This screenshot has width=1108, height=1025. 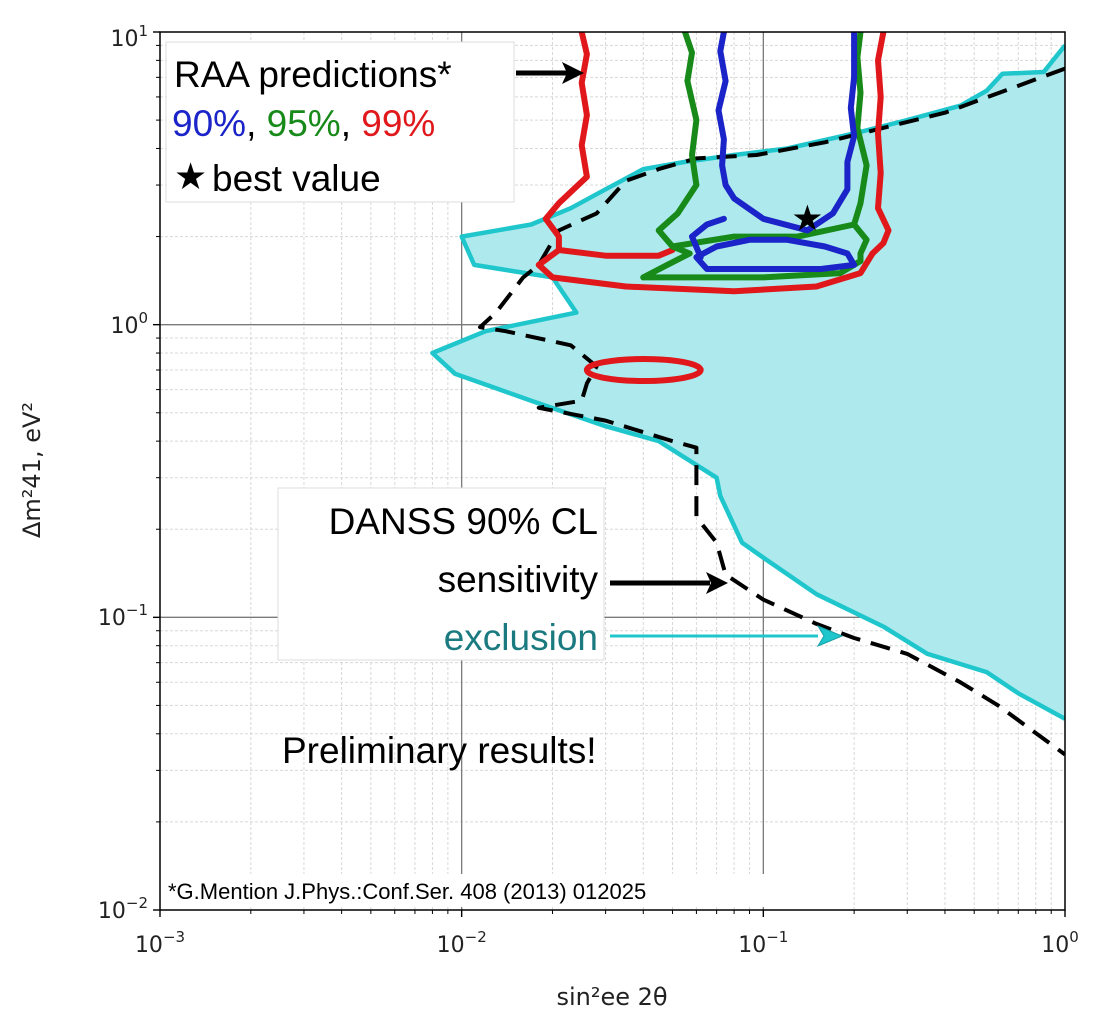 What do you see at coordinates (860, 148) in the screenshot?
I see `raa-95-contour-right` at bounding box center [860, 148].